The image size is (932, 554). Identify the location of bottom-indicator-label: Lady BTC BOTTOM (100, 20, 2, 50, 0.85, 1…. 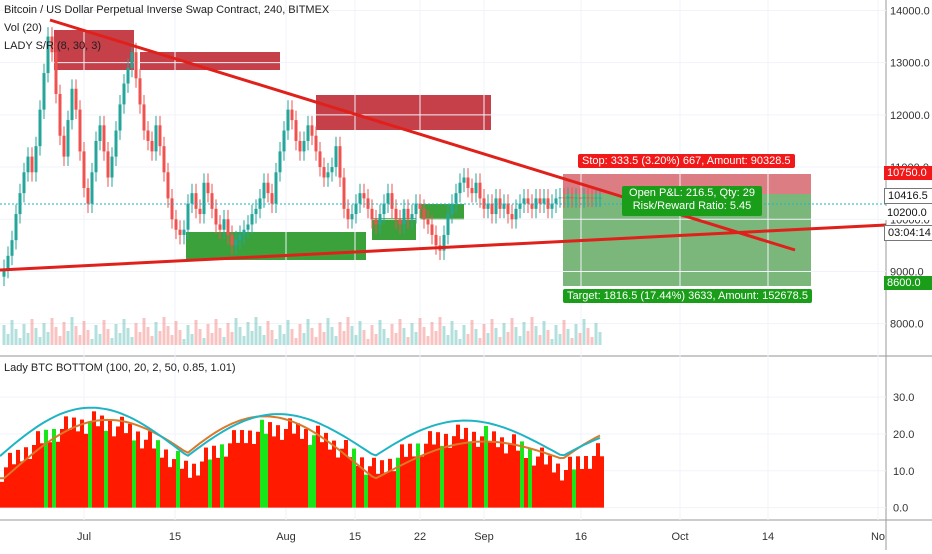
(120, 368).